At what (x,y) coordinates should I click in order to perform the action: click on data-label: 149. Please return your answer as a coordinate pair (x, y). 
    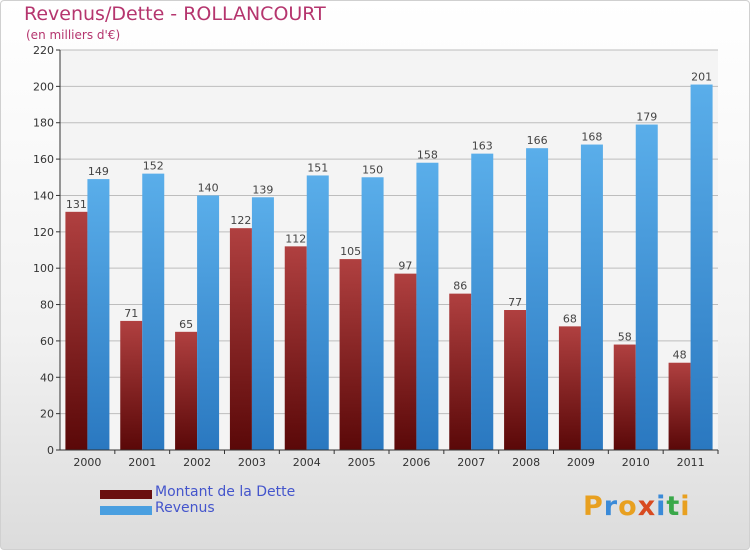
    Looking at the image, I should click on (98, 171).